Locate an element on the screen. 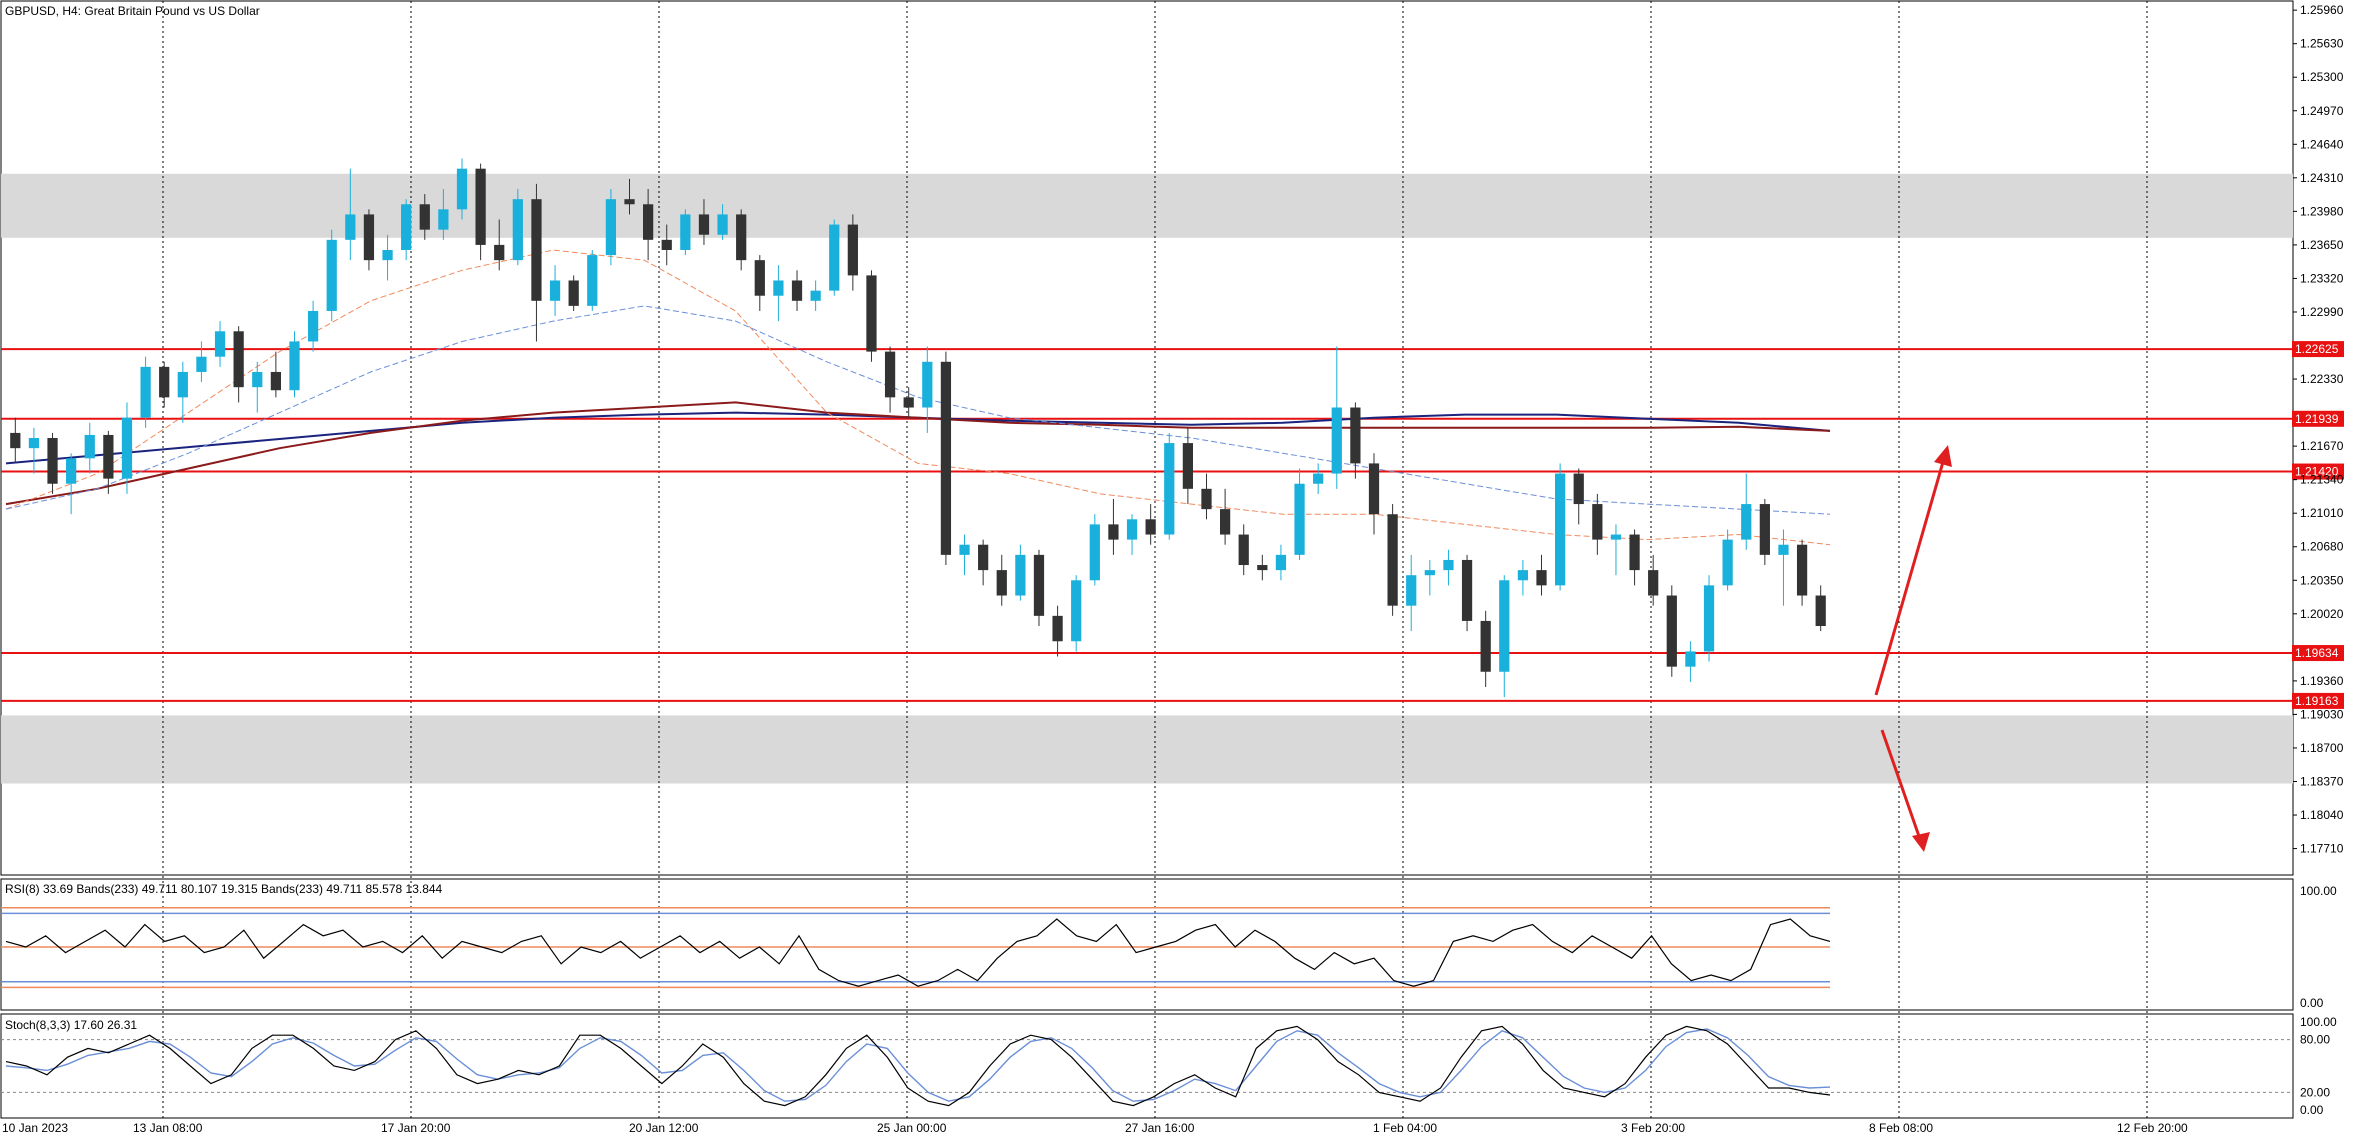 This screenshot has height=1137, width=2355. rsi-indicator is located at coordinates (916, 948).